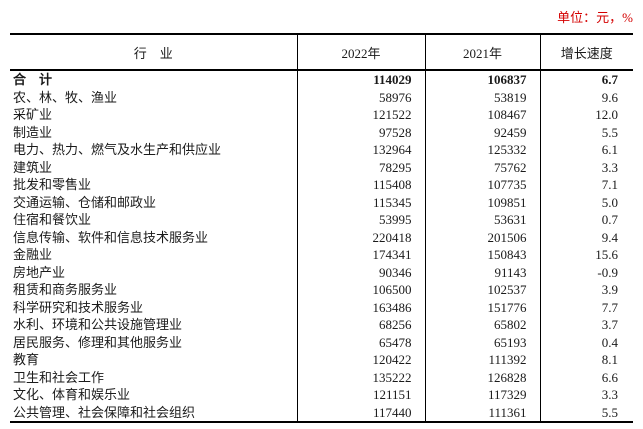  What do you see at coordinates (39, 272) in the screenshot?
I see `industry-cell: 房地产业` at bounding box center [39, 272].